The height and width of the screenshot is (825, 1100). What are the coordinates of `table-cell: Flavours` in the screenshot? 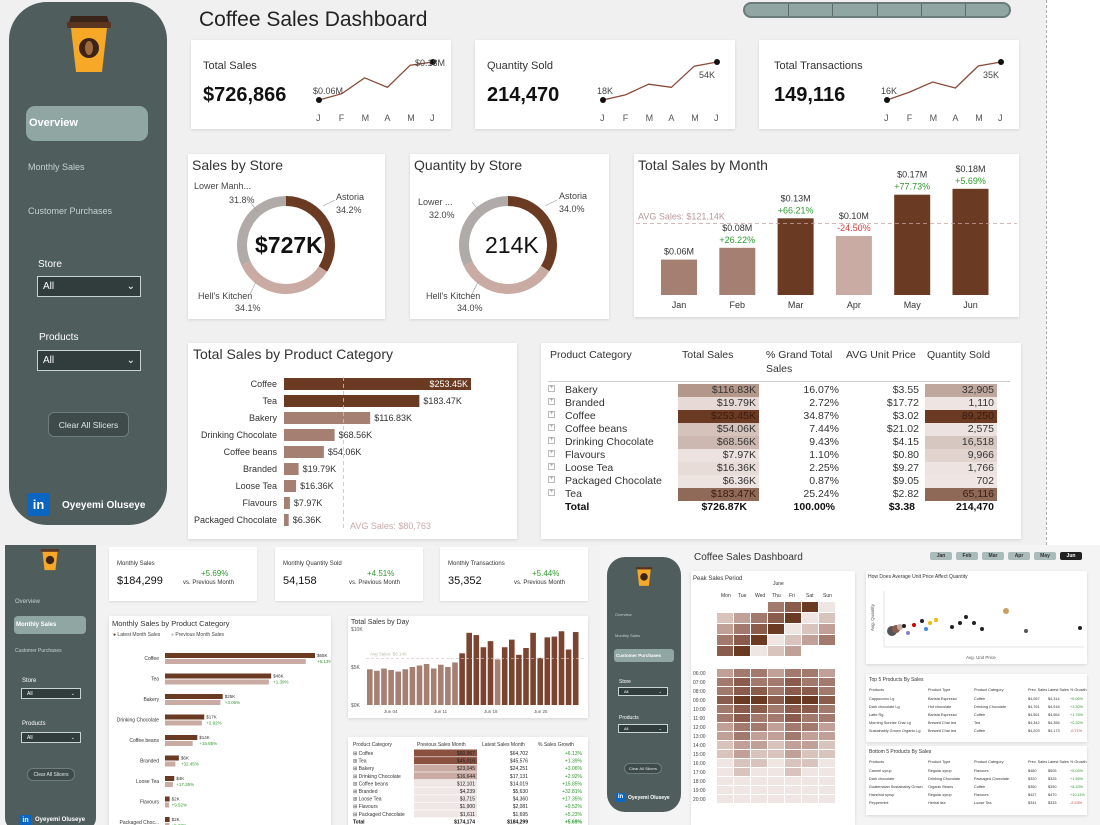 It's located at (981, 795).